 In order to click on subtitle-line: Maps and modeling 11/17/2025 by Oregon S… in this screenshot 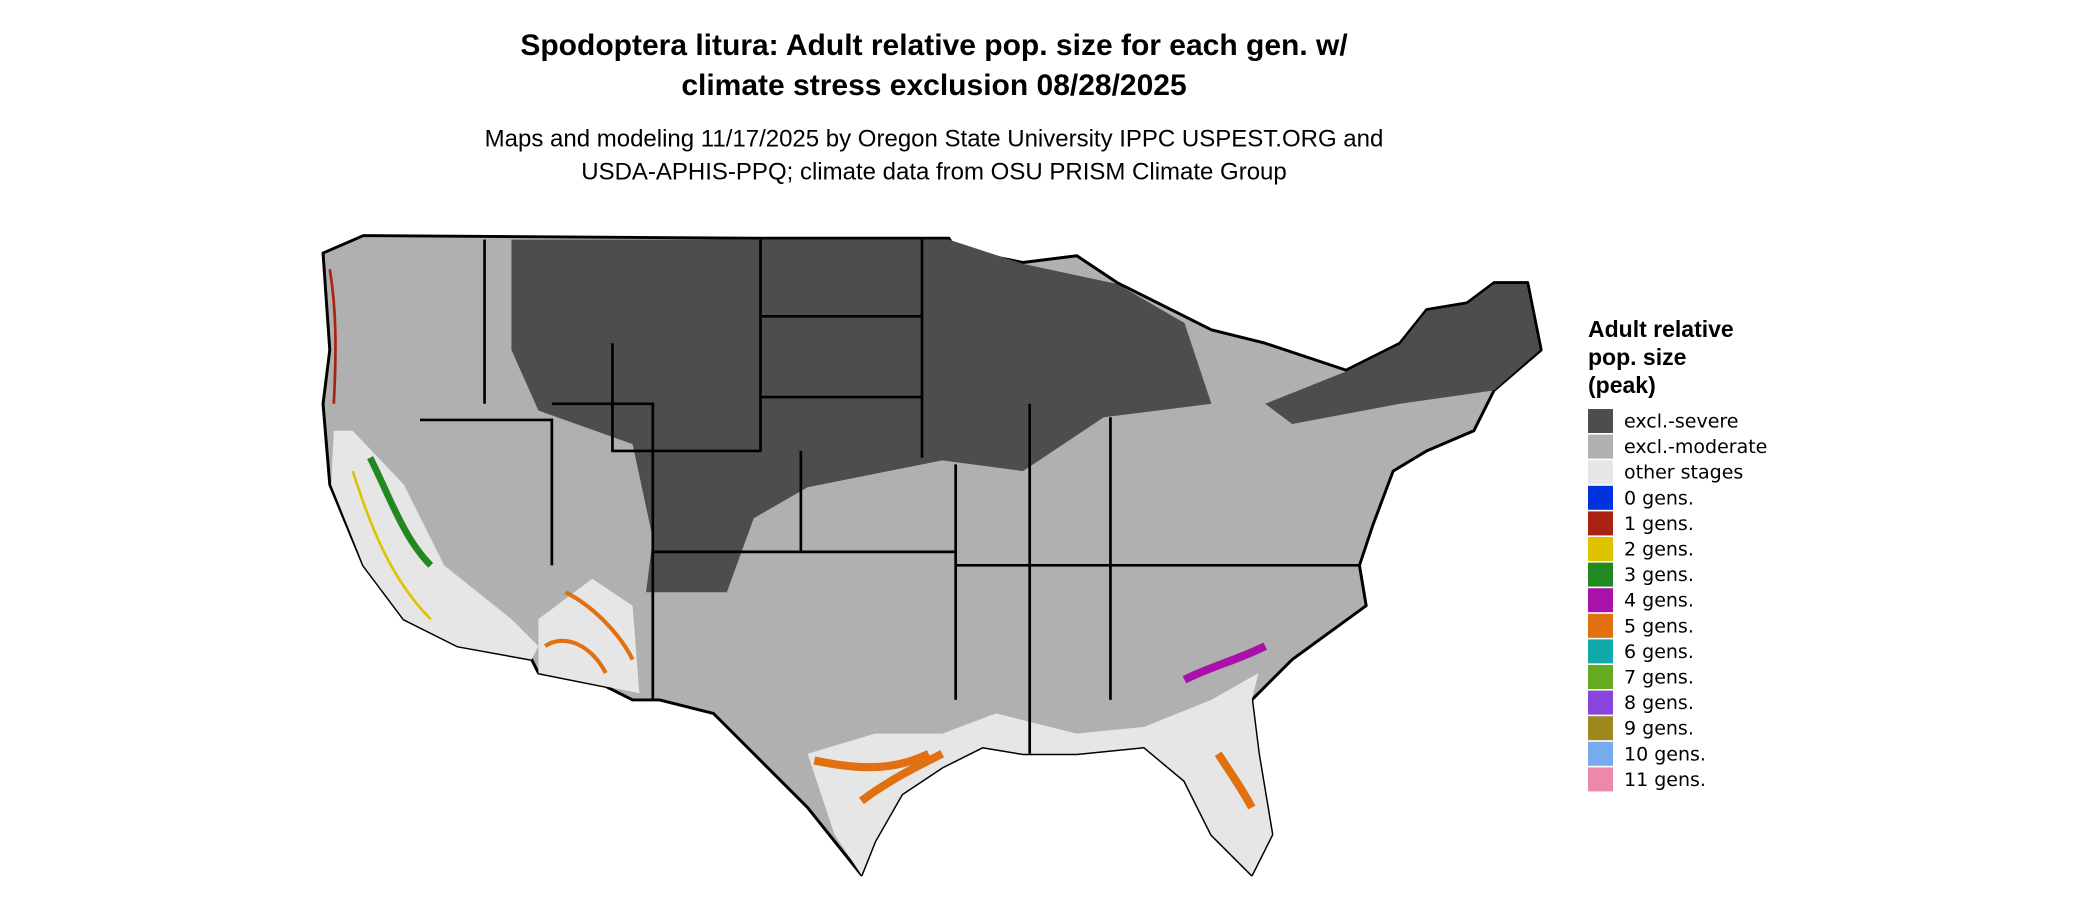, I will do `click(934, 138)`.